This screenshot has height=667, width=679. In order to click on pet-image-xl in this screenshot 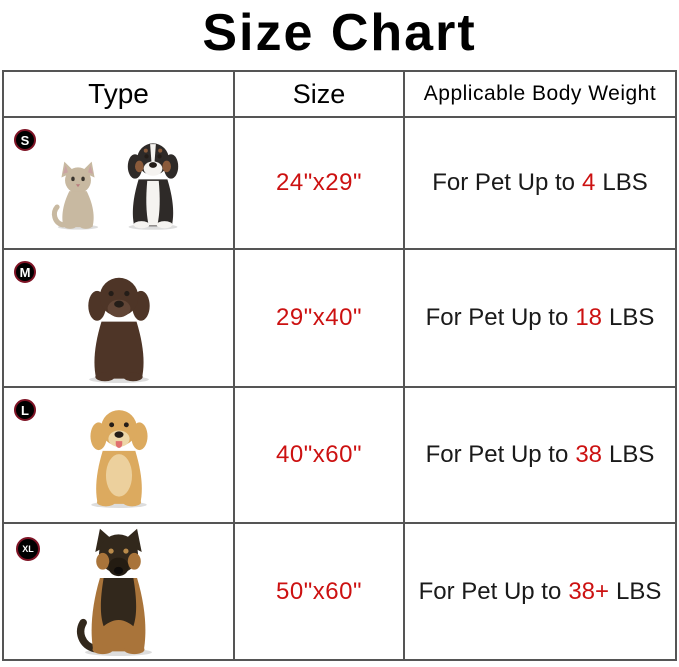, I will do `click(118, 592)`.